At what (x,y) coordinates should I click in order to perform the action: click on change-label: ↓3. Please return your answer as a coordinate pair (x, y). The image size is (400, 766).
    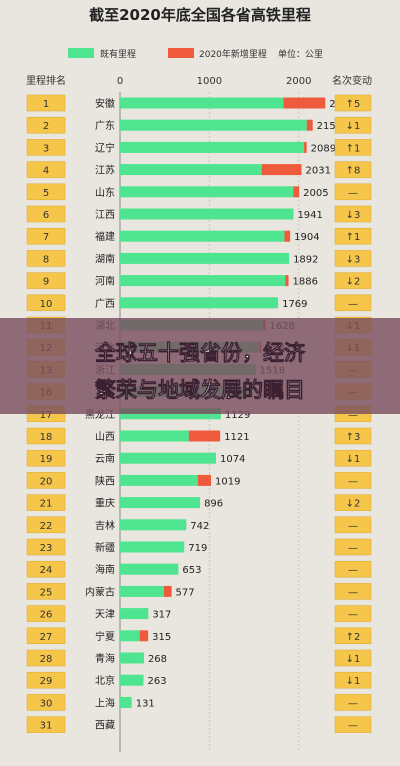
    Looking at the image, I should click on (353, 215).